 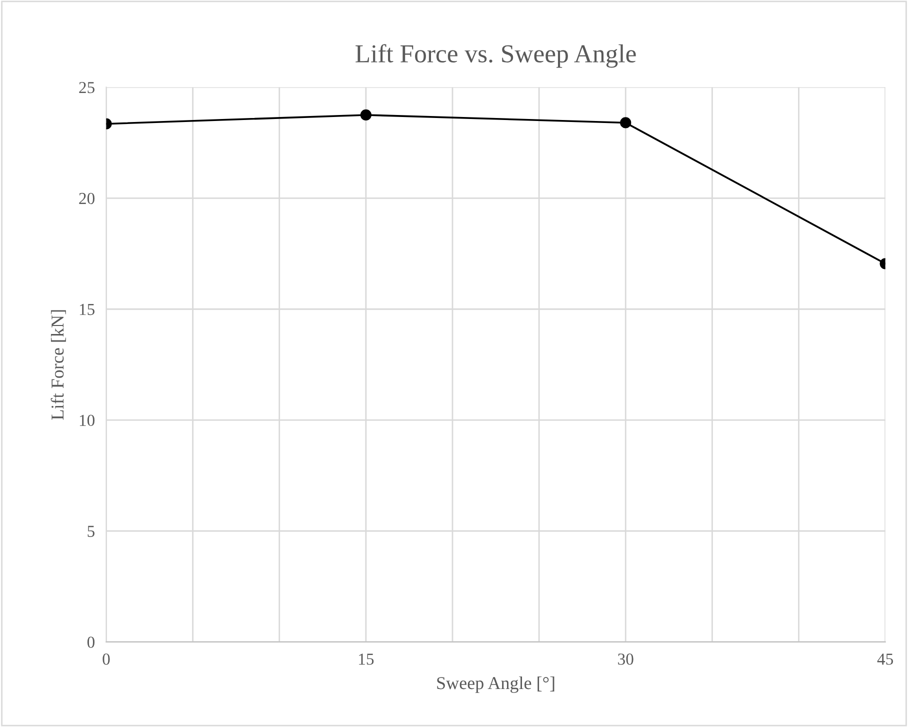 I want to click on x-tick-label: 0, so click(x=106, y=659).